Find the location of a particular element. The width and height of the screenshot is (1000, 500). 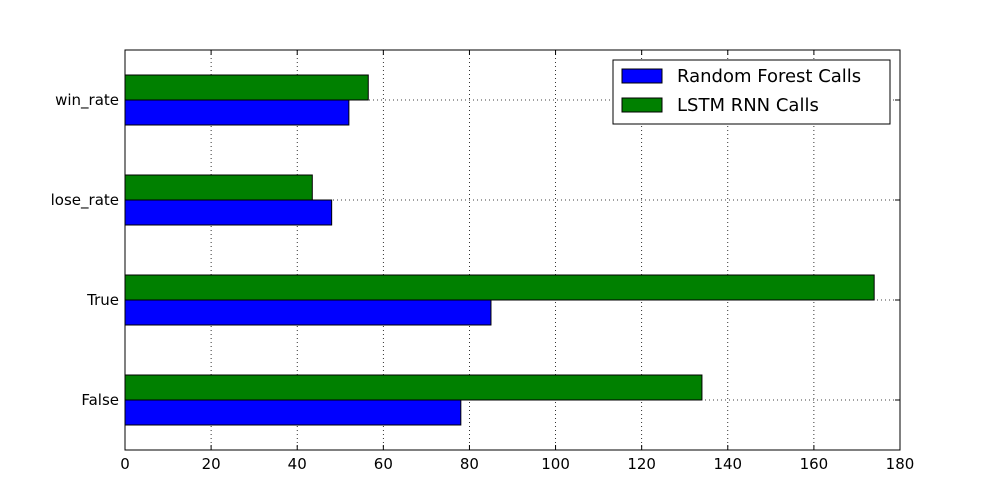

x-tick-label: 20 is located at coordinates (211, 464).